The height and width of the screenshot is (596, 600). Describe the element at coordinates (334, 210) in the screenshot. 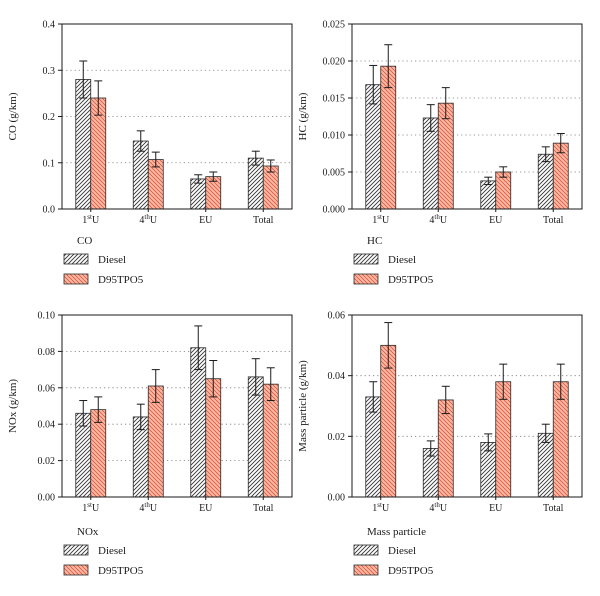

I see `y-tick-label: 0.000` at that location.